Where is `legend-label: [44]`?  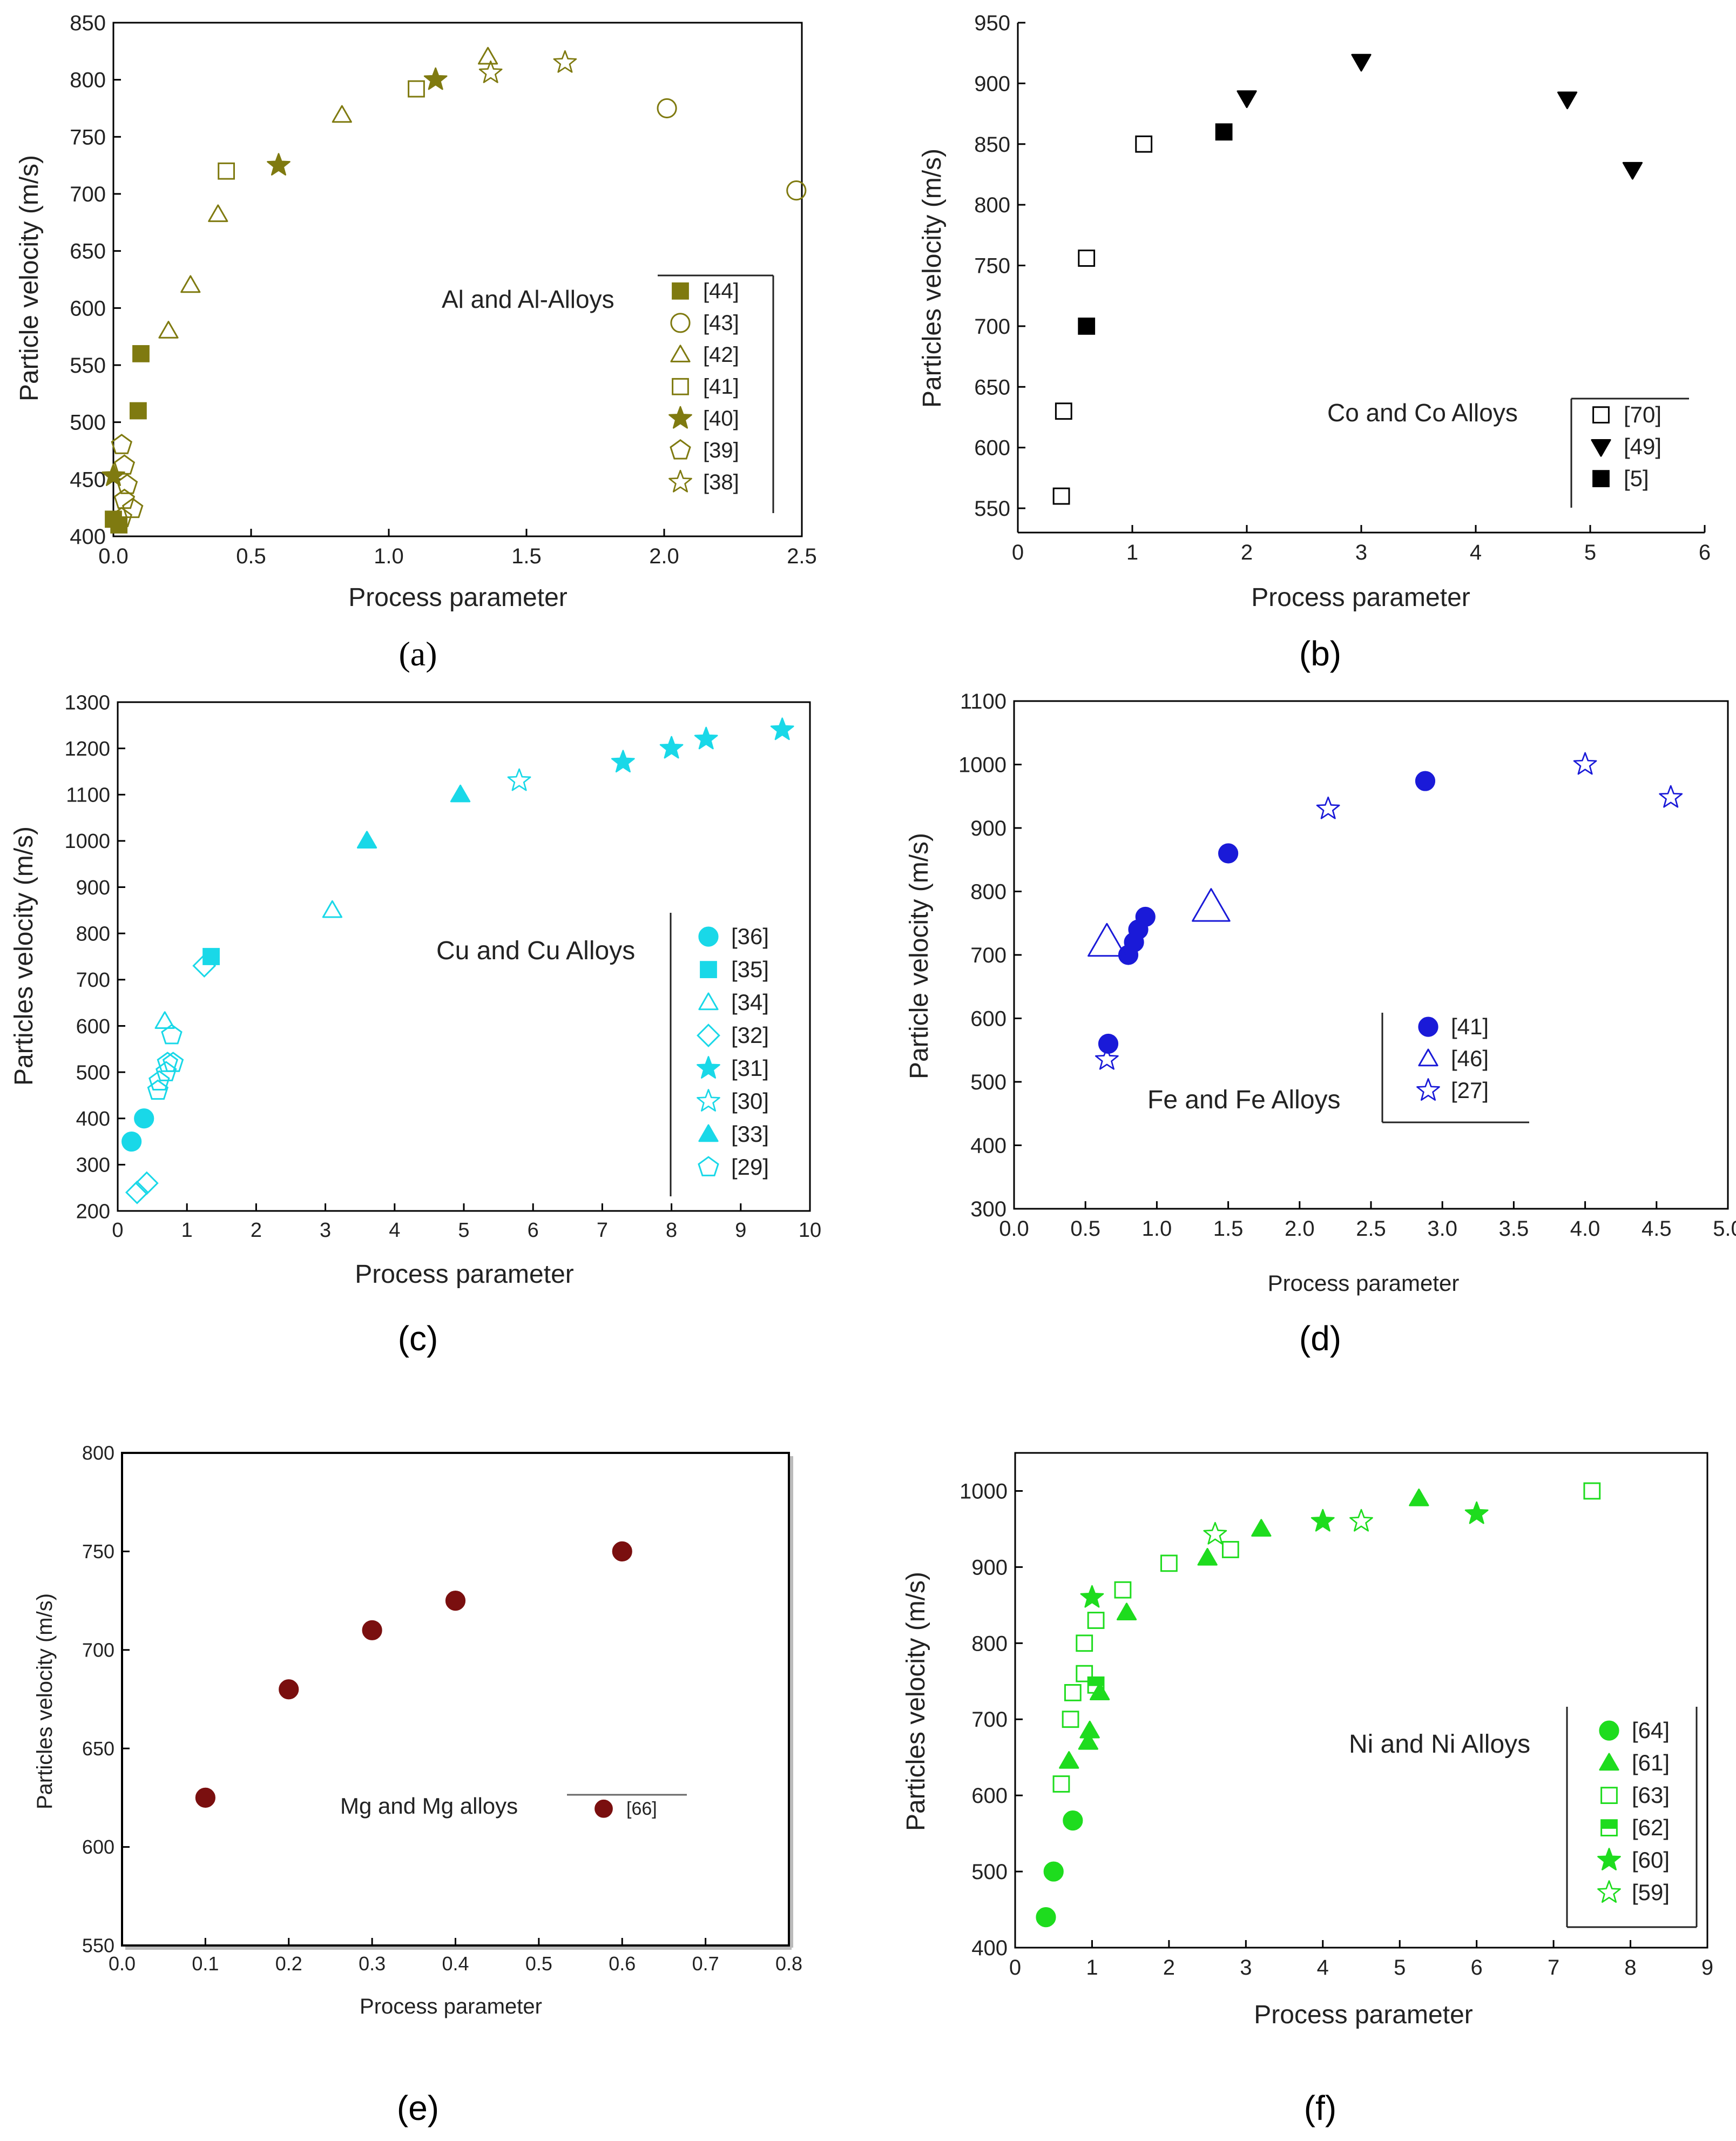 legend-label: [44] is located at coordinates (721, 291).